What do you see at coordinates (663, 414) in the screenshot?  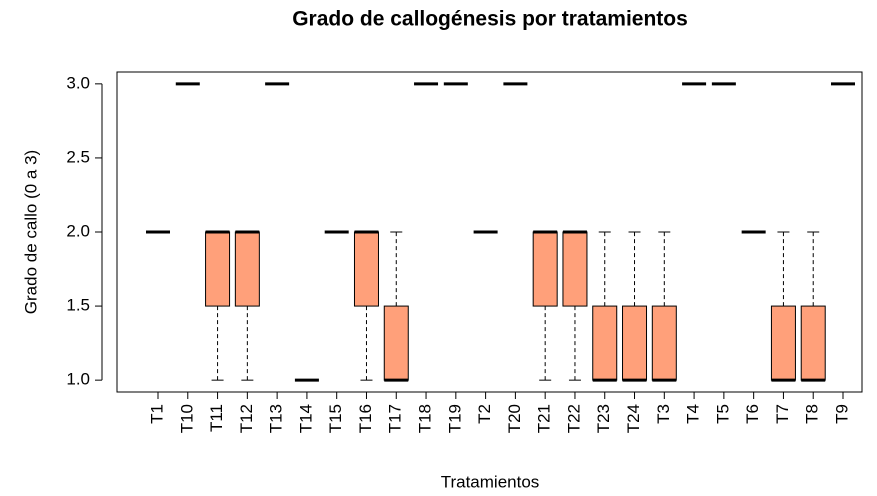 I see `x-tick-label: T3` at bounding box center [663, 414].